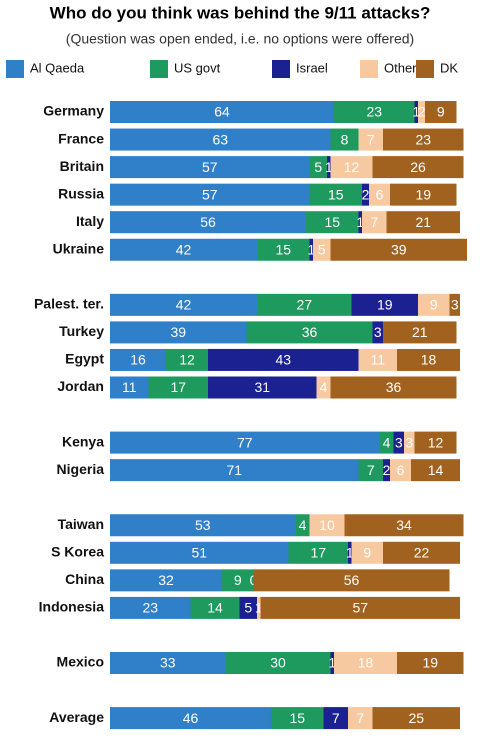 This screenshot has height=738, width=480. What do you see at coordinates (90, 221) in the screenshot?
I see `category-label: Italy` at bounding box center [90, 221].